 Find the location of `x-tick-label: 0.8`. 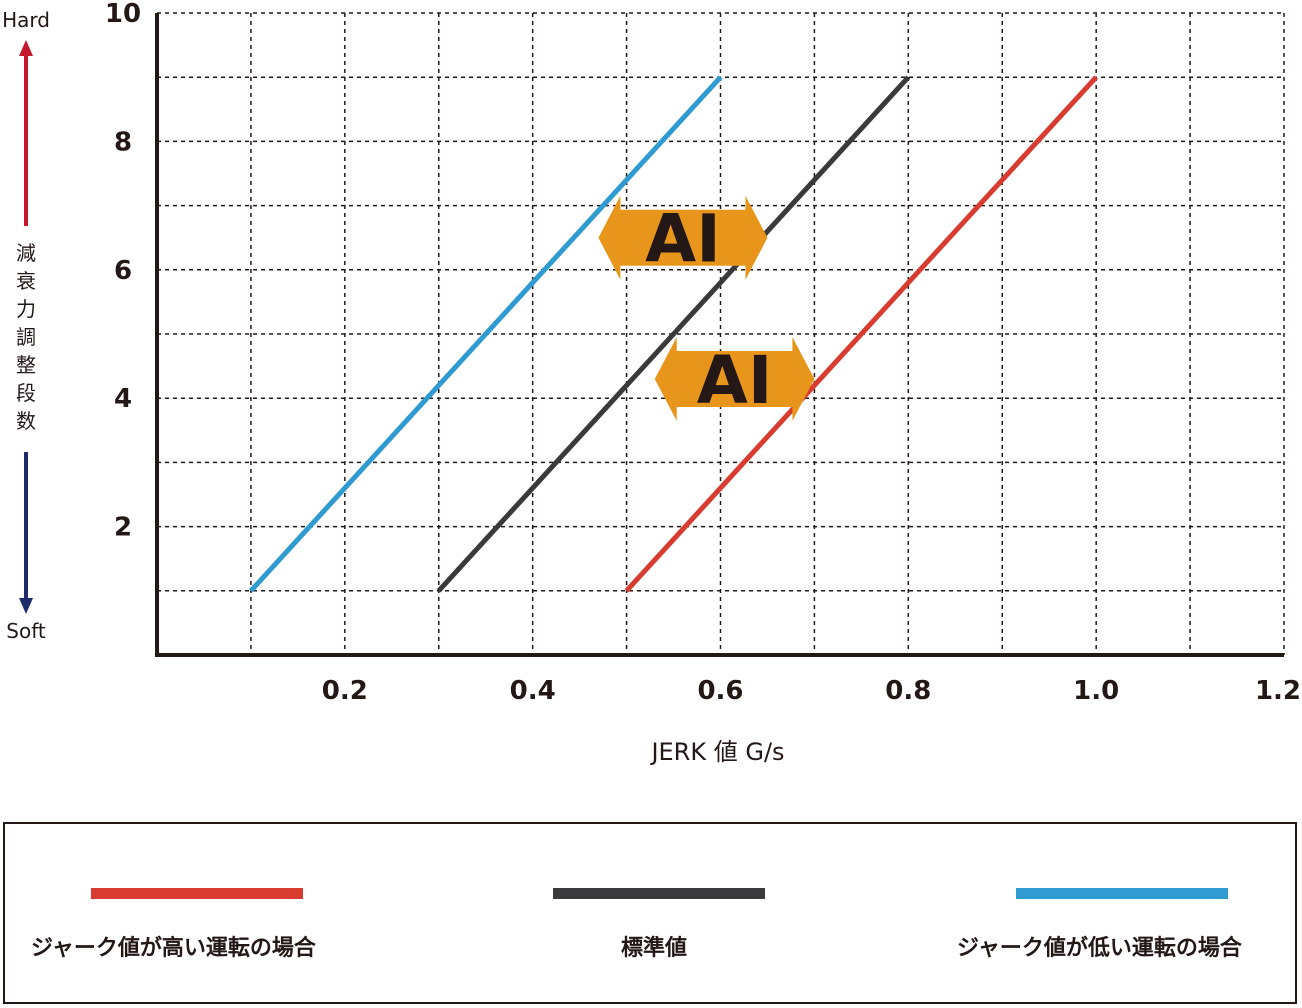

x-tick-label: 0.8 is located at coordinates (908, 691).